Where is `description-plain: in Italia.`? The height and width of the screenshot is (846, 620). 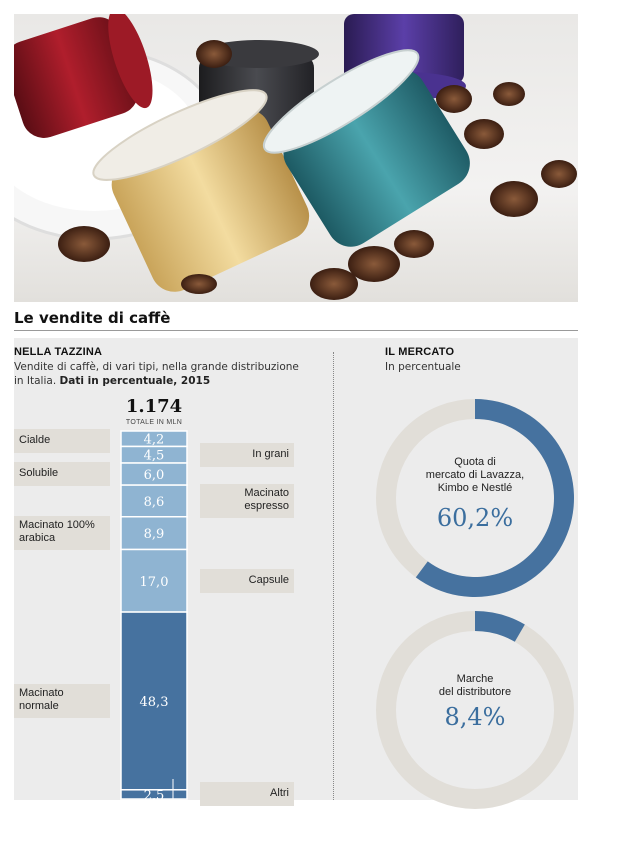
description-plain: in Italia. is located at coordinates (37, 381).